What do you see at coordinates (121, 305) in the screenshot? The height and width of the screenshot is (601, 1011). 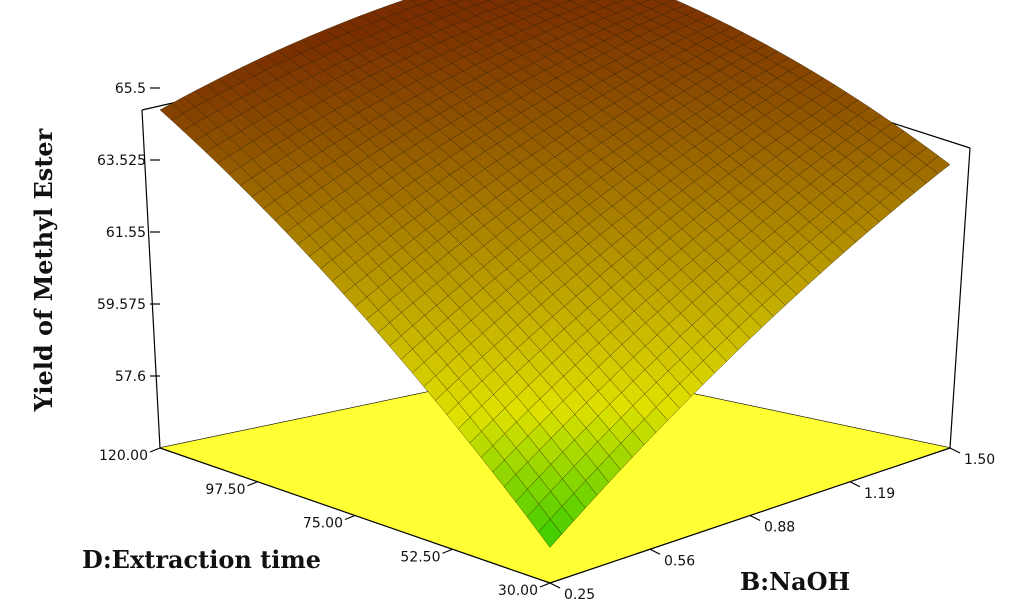 I see `z-tick-label: 59.575` at bounding box center [121, 305].